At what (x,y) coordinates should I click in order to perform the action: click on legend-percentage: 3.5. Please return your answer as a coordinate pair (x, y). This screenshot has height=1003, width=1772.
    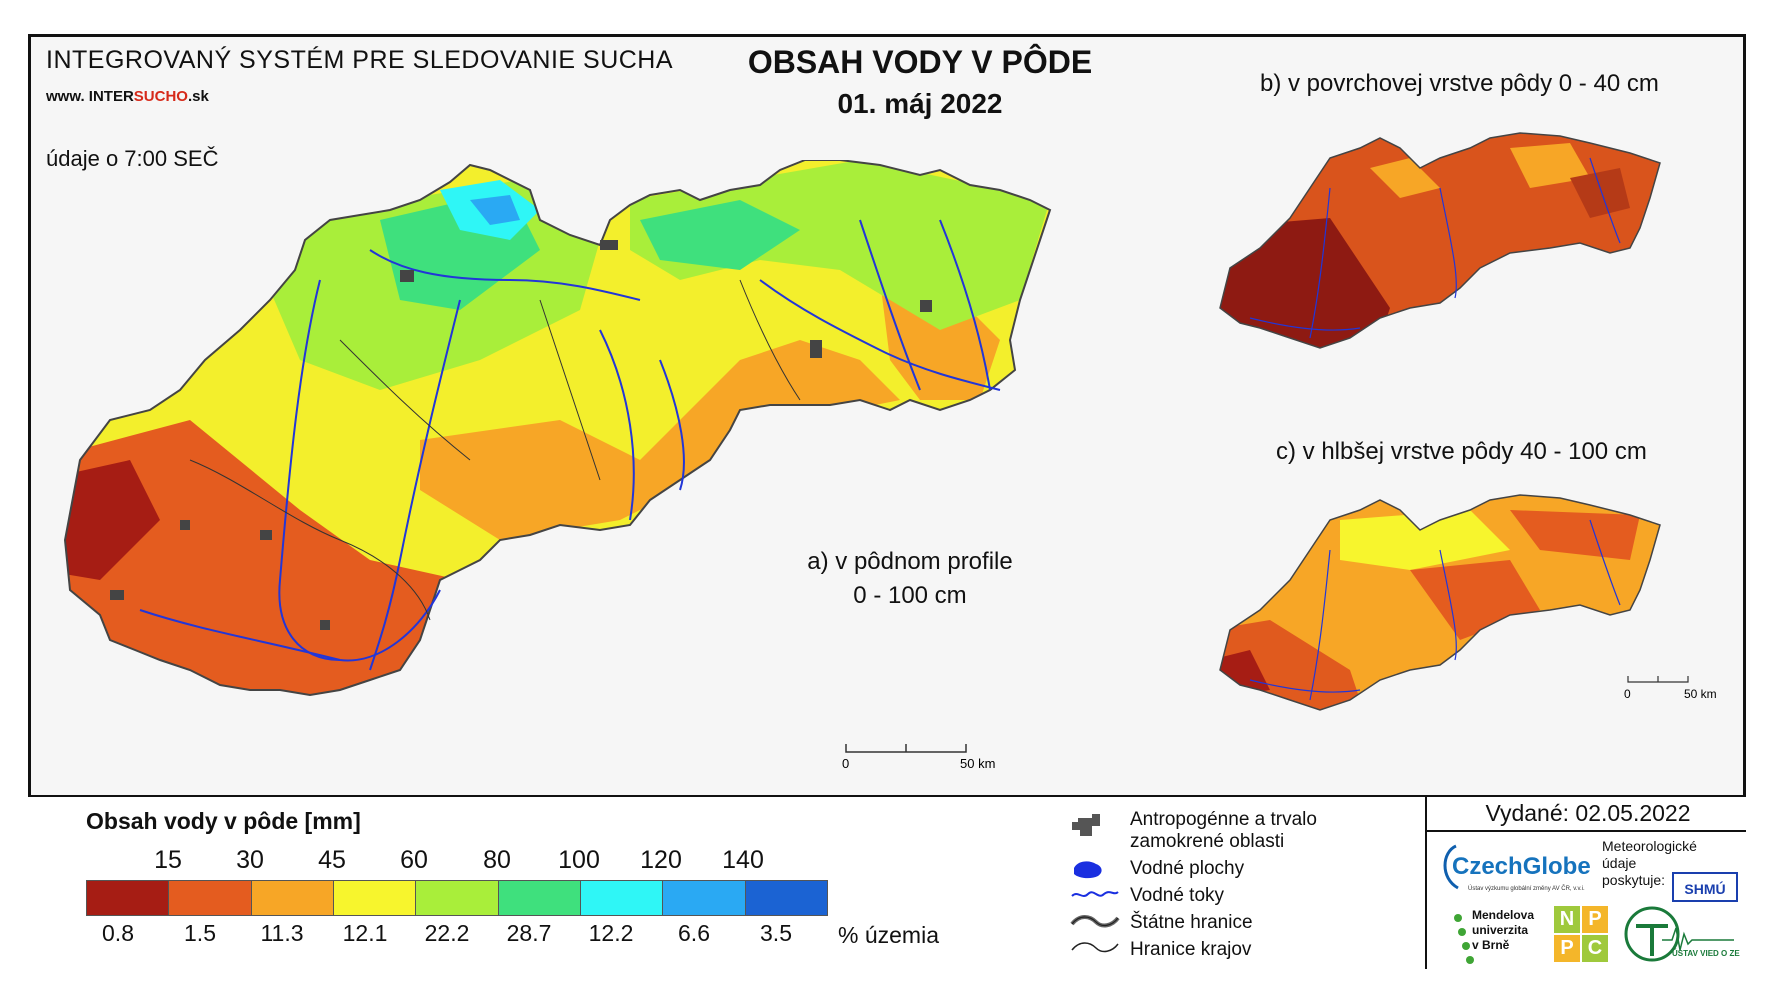
    Looking at the image, I should click on (776, 933).